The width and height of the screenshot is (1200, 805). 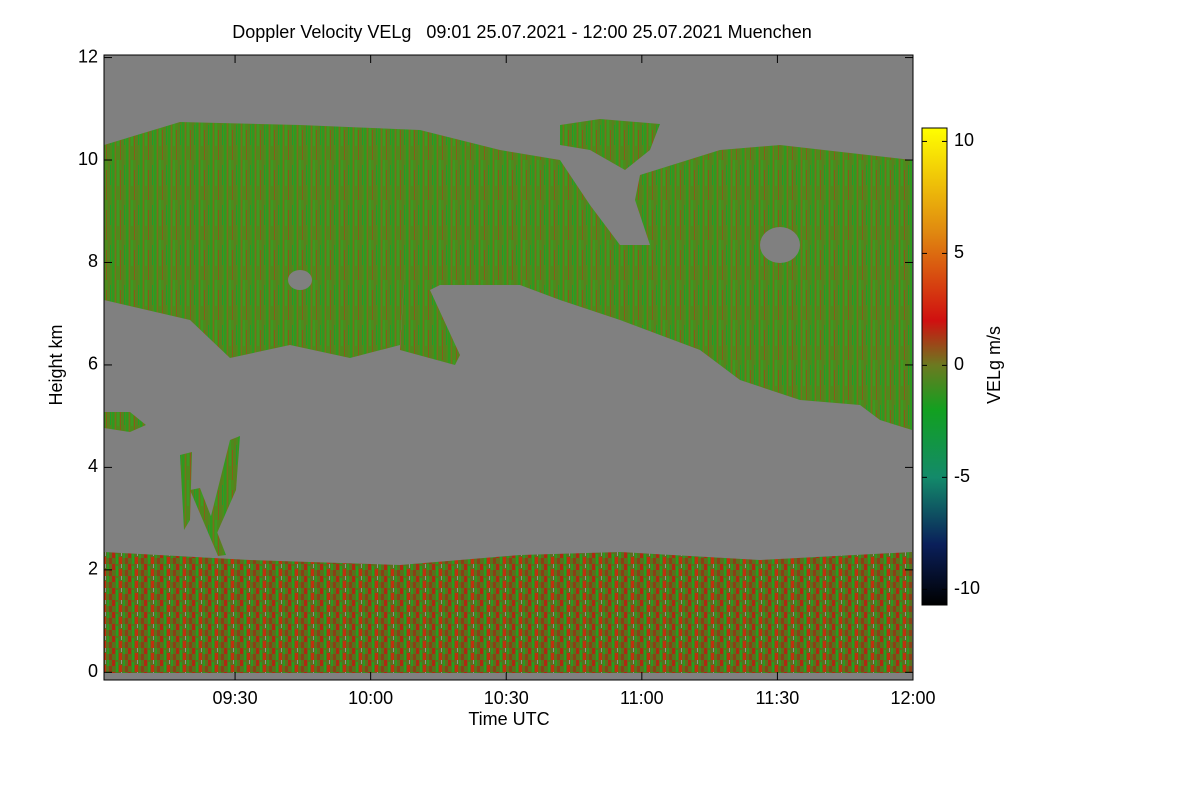 What do you see at coordinates (88, 159) in the screenshot?
I see `y-tick-label: 10` at bounding box center [88, 159].